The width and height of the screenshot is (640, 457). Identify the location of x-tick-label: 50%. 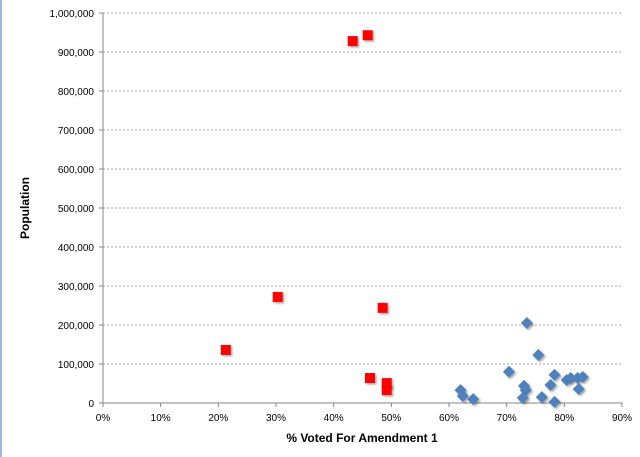
(391, 418).